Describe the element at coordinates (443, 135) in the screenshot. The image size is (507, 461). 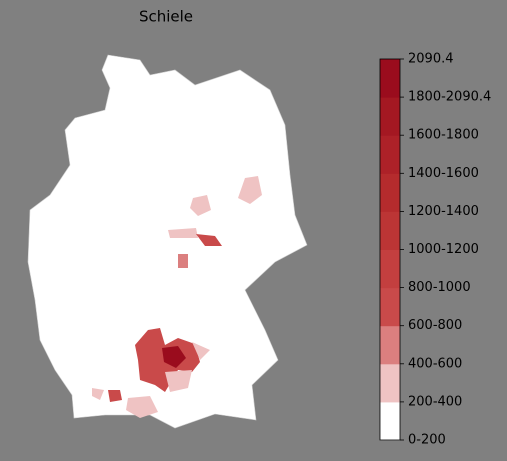
I see `colorbar-tick-label: 1600-1800` at that location.